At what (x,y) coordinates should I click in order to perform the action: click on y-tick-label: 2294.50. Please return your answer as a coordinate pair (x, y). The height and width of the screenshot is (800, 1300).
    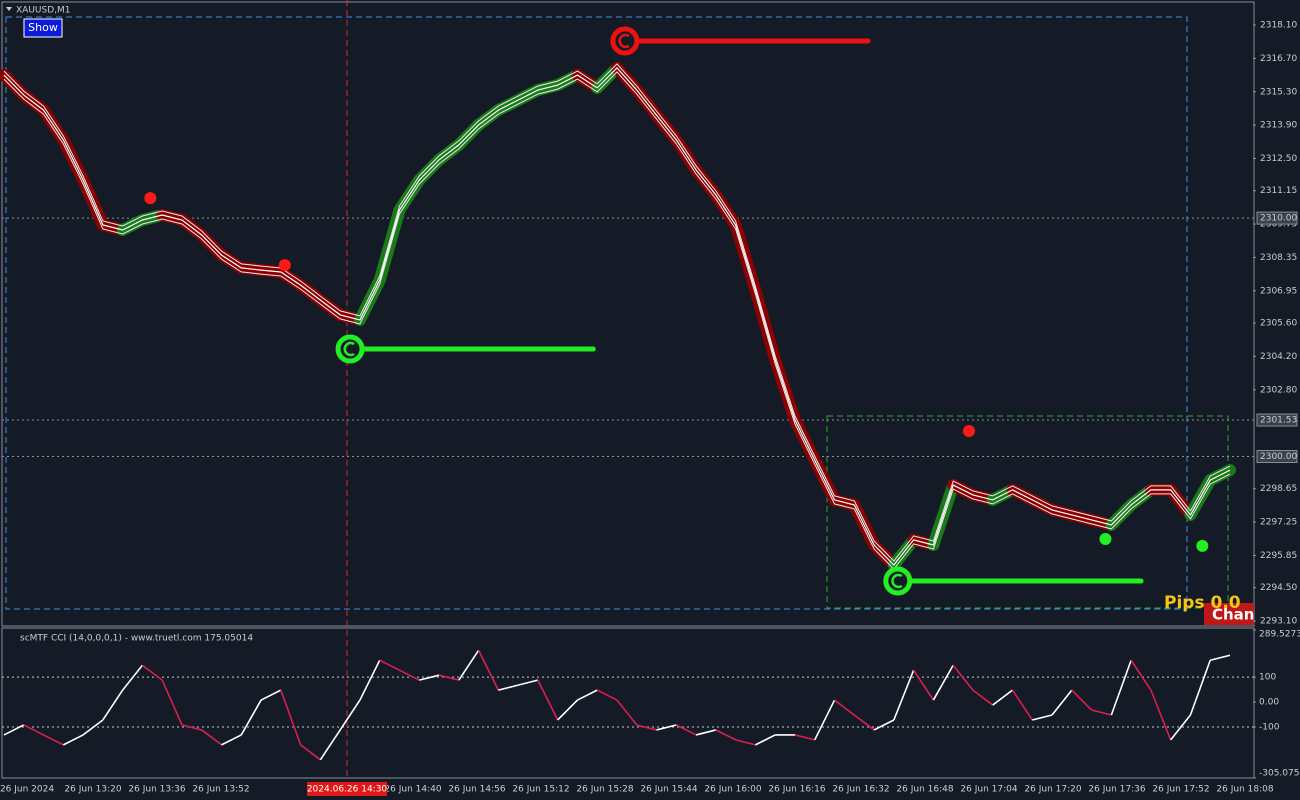
    Looking at the image, I should click on (1278, 588).